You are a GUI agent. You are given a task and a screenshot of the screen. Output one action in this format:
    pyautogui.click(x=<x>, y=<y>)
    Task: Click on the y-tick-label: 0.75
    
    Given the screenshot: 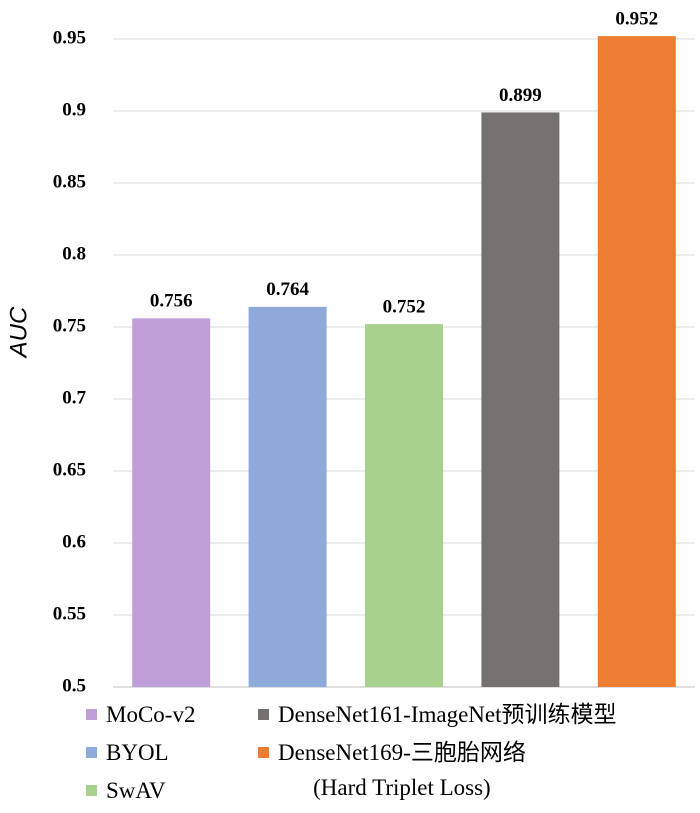 What is the action you would take?
    pyautogui.click(x=69, y=325)
    